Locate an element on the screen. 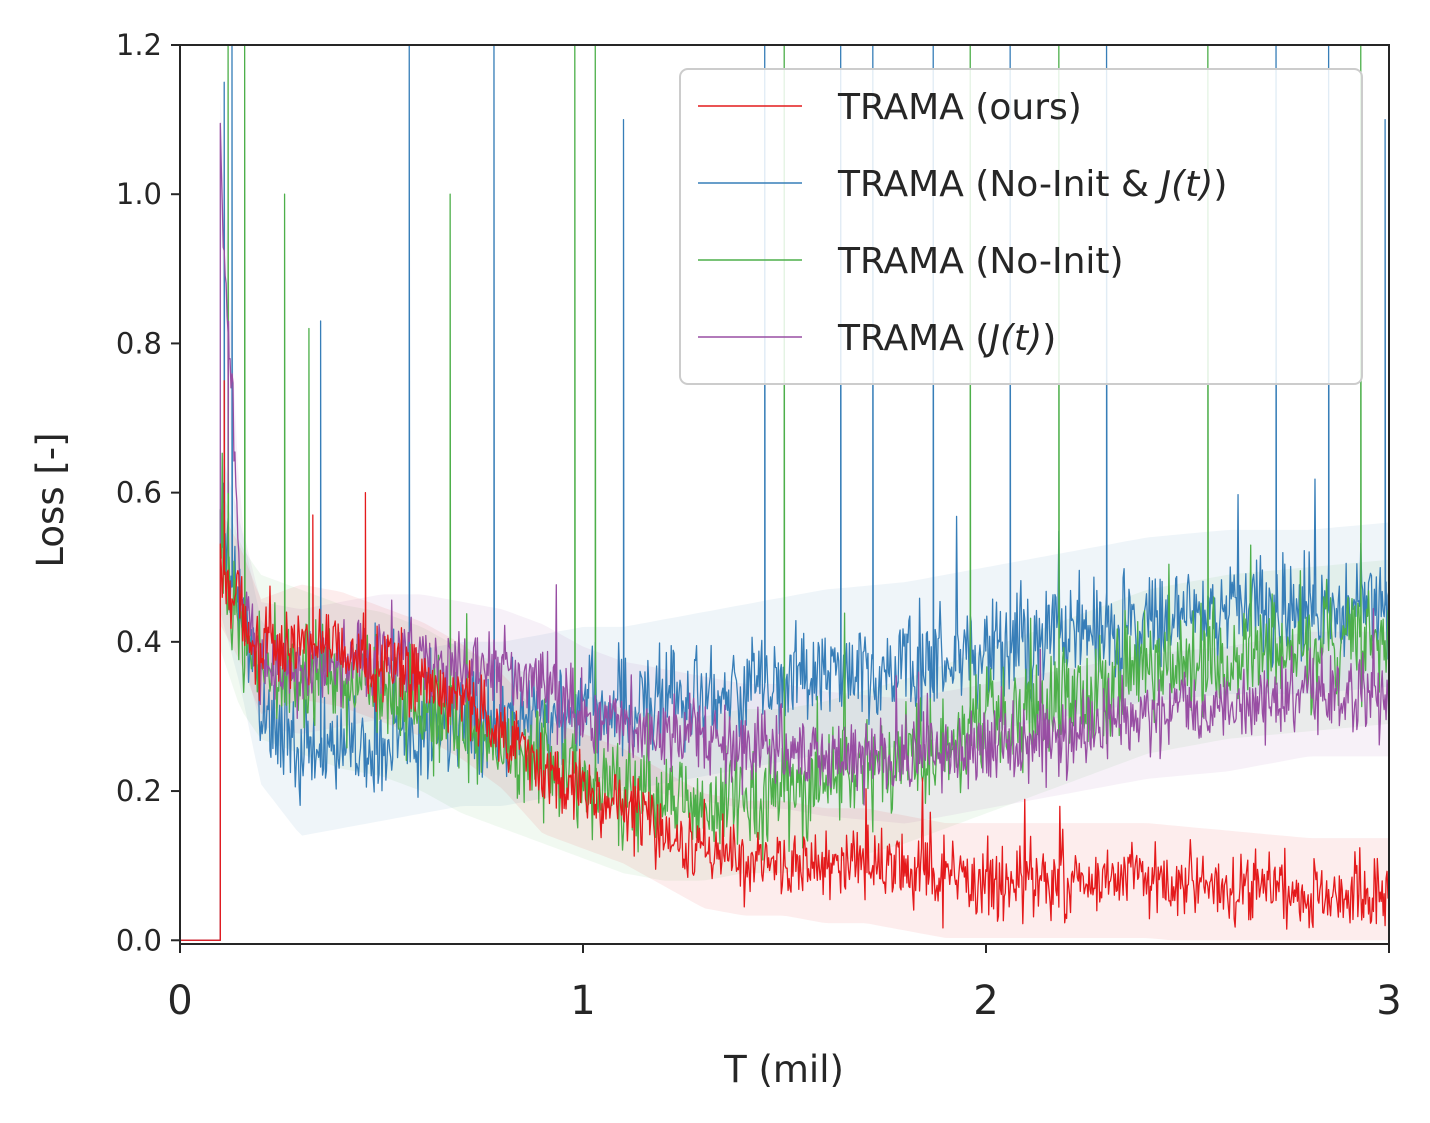 This screenshot has width=1430, height=1123. y-tick-label: 0.0 is located at coordinates (139, 940).